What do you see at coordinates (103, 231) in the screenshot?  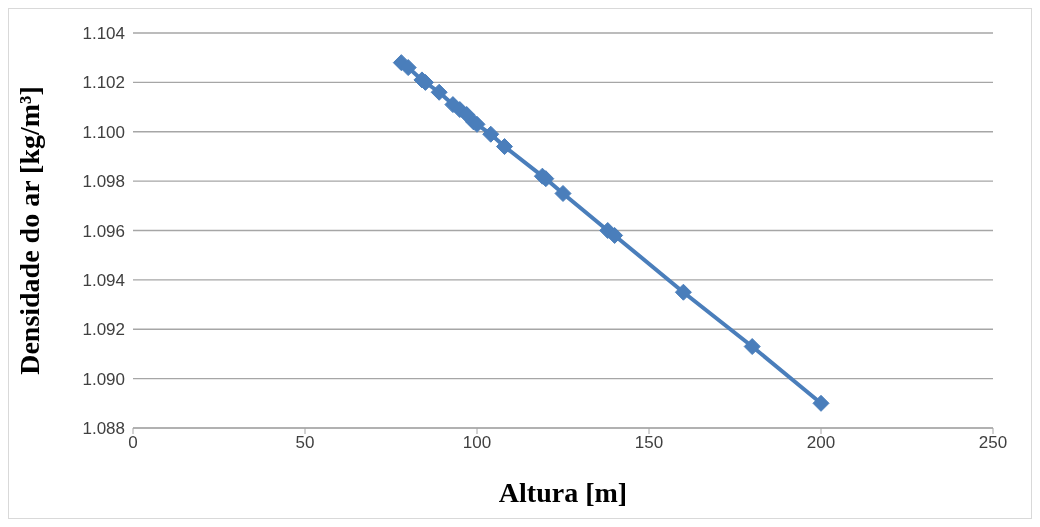 I see `y-tick-label: 1.096` at bounding box center [103, 231].